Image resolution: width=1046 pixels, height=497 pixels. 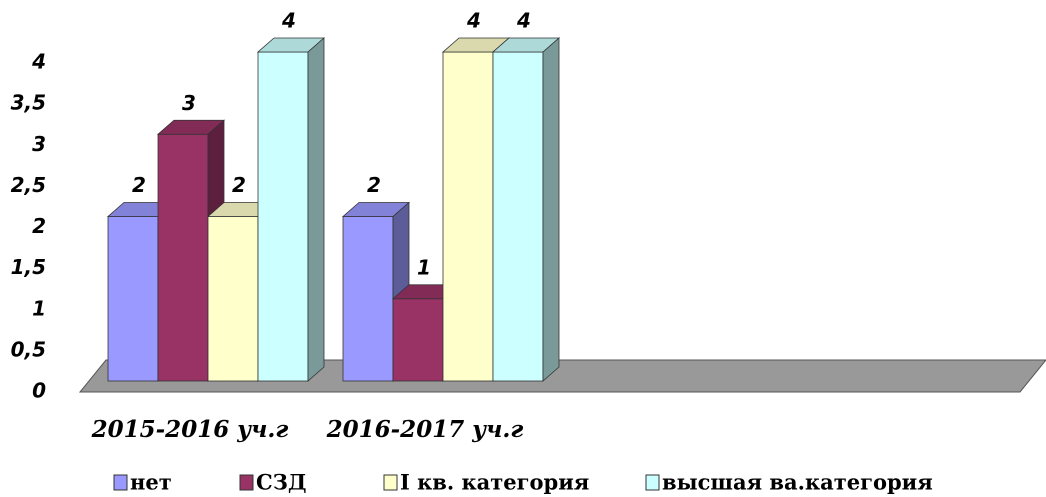 What do you see at coordinates (28, 349) in the screenshot?
I see `y-tick-label: 0,5` at bounding box center [28, 349].